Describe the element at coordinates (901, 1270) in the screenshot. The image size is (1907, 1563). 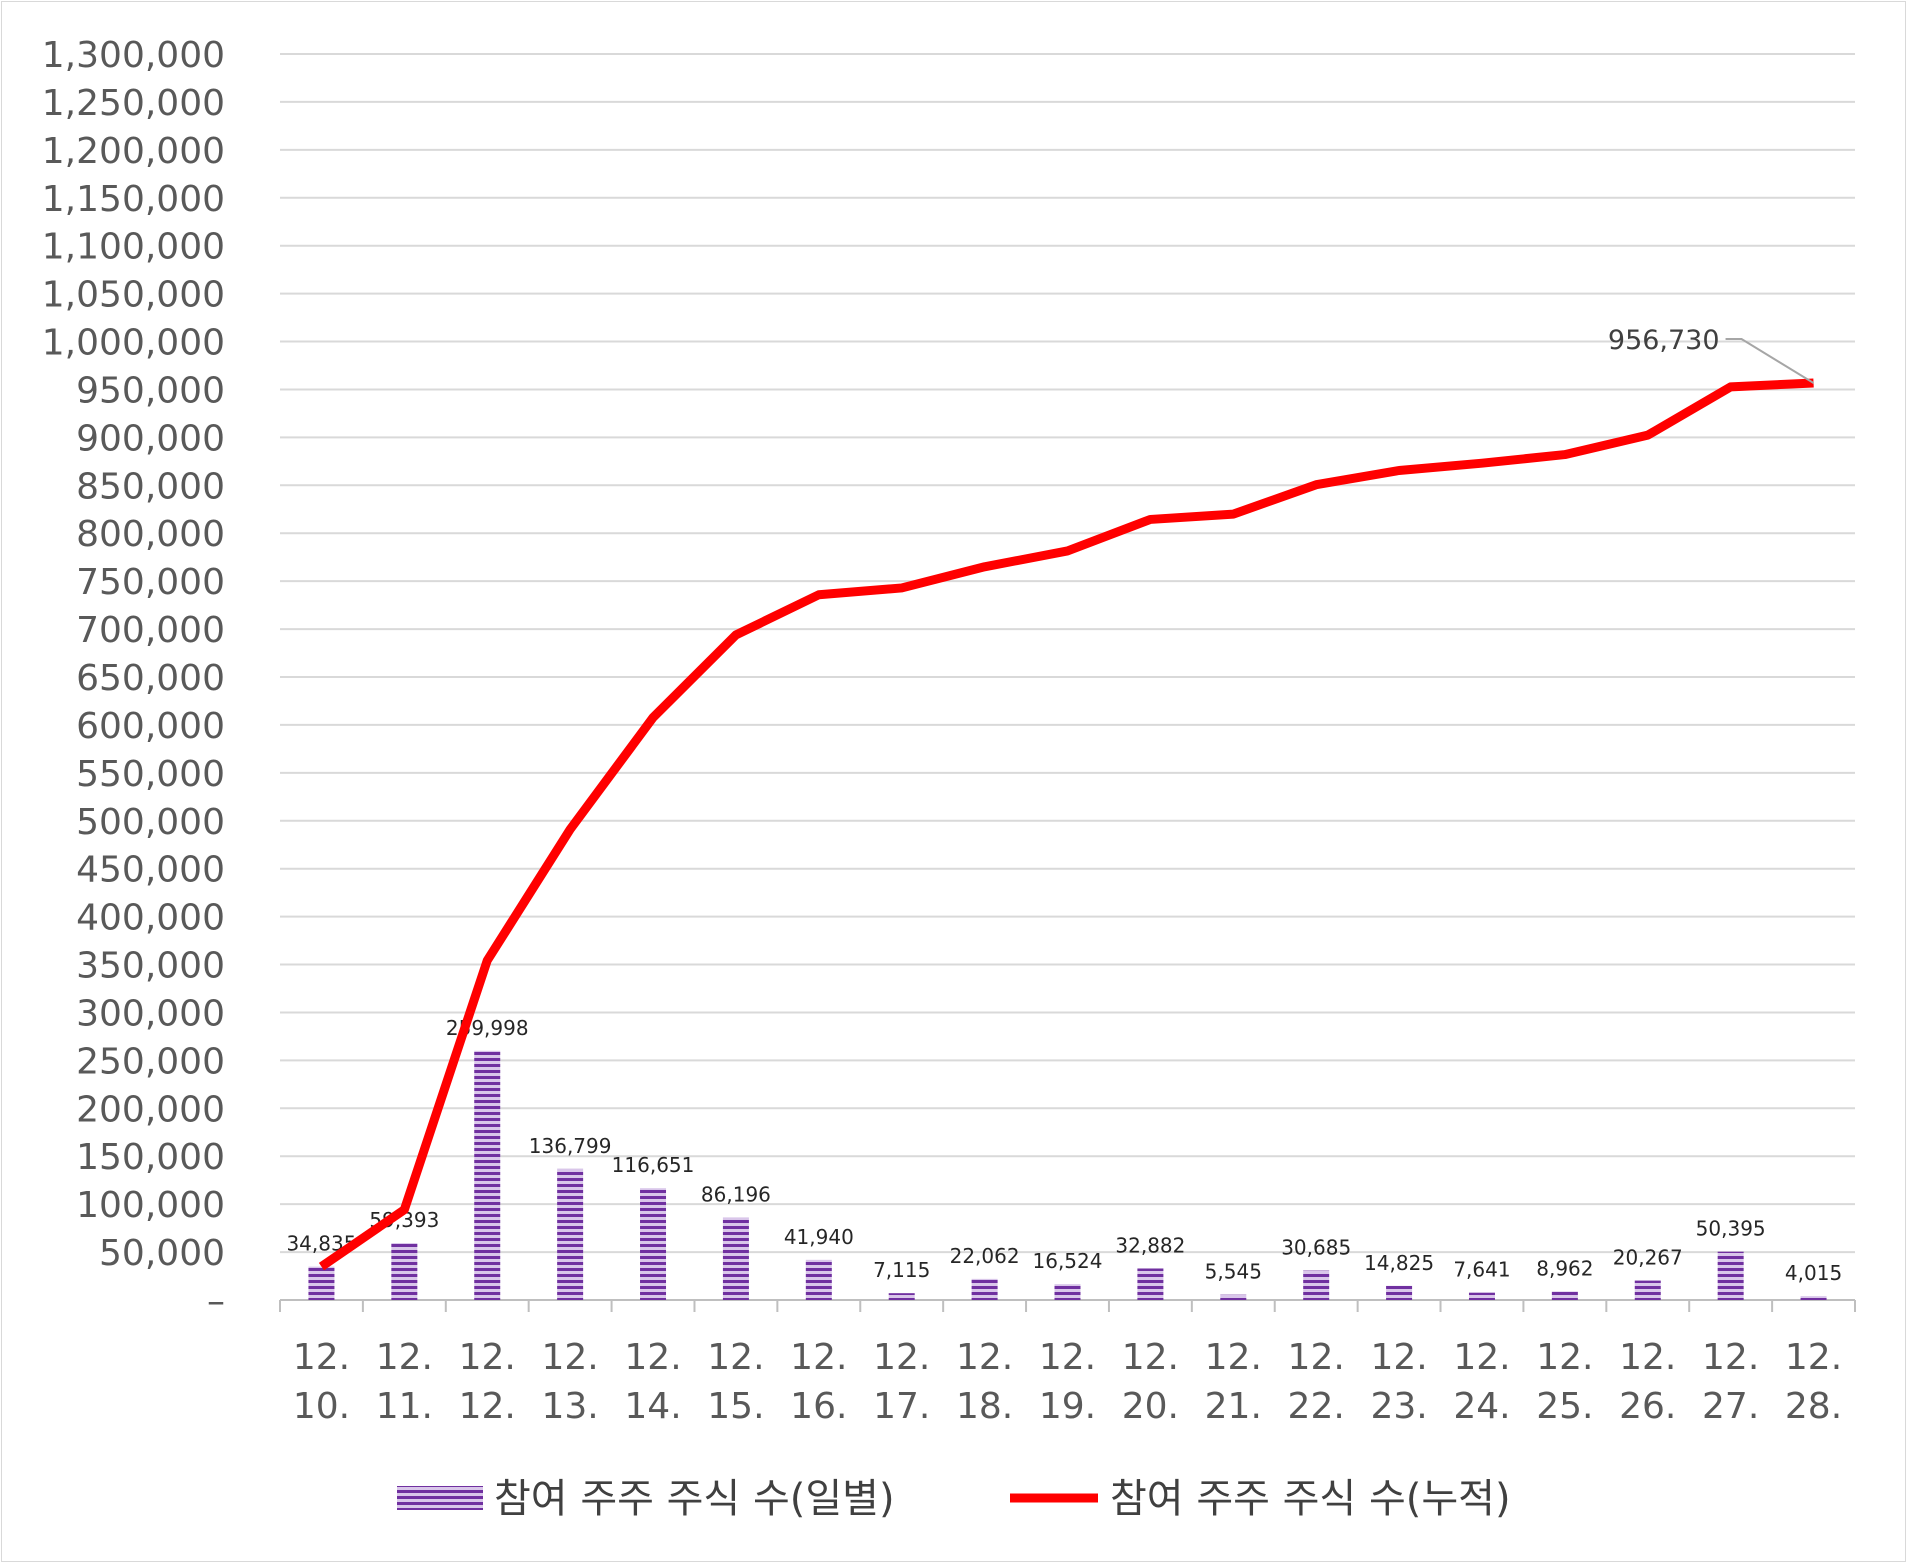
I see `bar-data-label: 7,115` at that location.